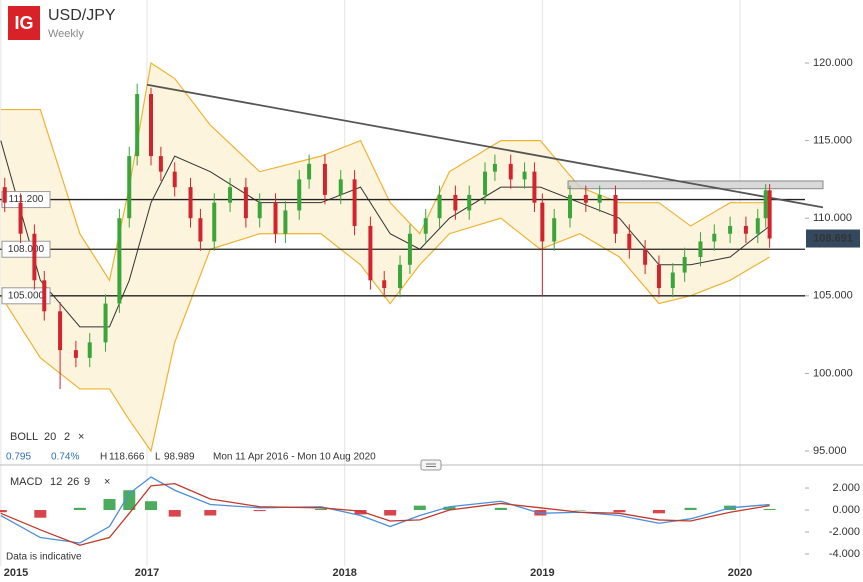 This screenshot has width=863, height=582. Describe the element at coordinates (66, 34) in the screenshot. I see `subtitle: Weekly` at that location.